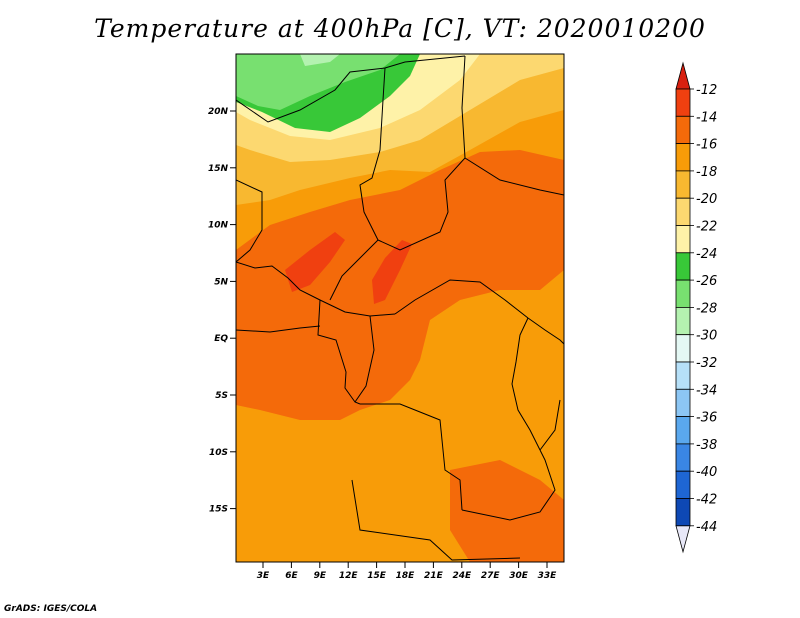  What do you see at coordinates (218, 510) in the screenshot?
I see `lat-tick-label: 15S` at bounding box center [218, 510].